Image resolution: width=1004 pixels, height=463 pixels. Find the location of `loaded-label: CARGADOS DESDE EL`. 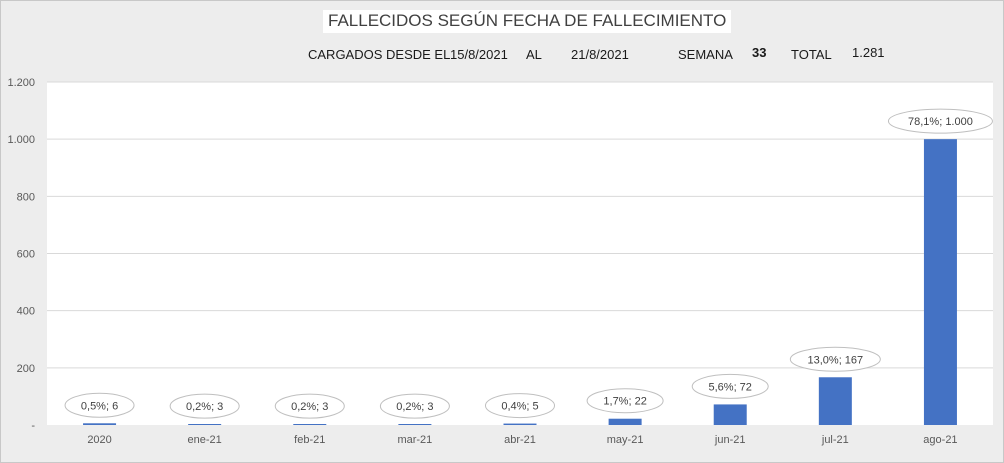

loaded-label: CARGADOS DESDE EL is located at coordinates (379, 54).